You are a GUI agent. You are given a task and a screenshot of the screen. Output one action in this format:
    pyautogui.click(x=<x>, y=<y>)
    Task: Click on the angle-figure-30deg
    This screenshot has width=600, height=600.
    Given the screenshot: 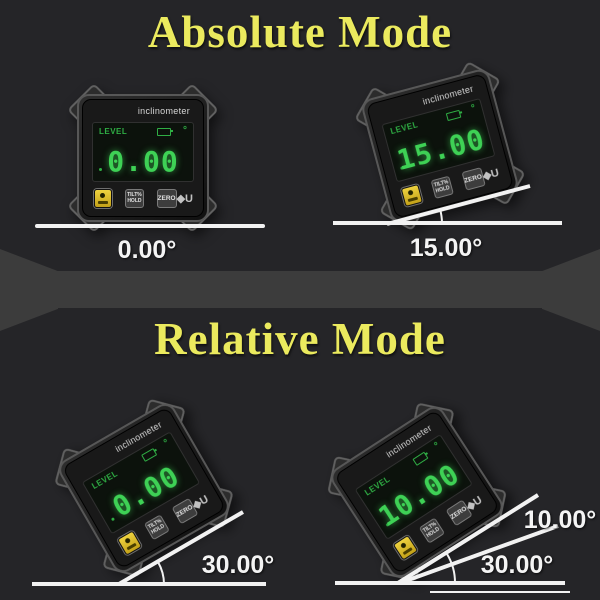 What is the action you would take?
    pyautogui.click(x=149, y=548)
    